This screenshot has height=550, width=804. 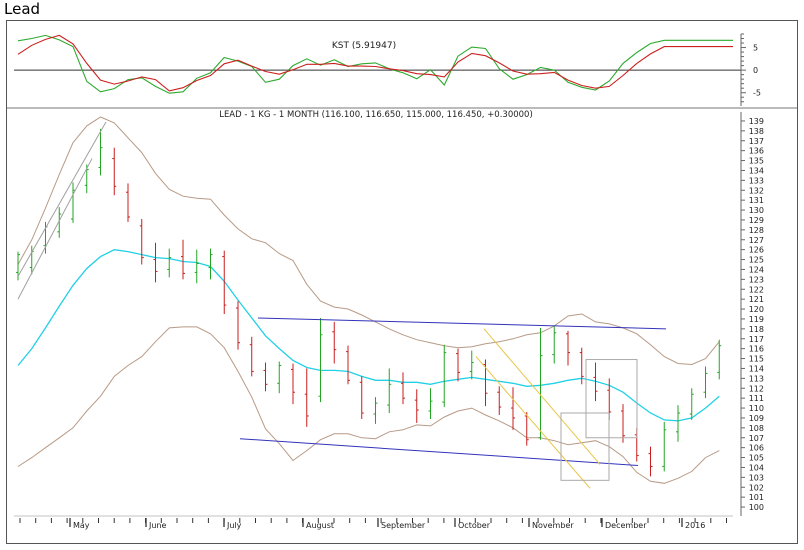 I want to click on price-tick-label: 114, so click(x=756, y=368).